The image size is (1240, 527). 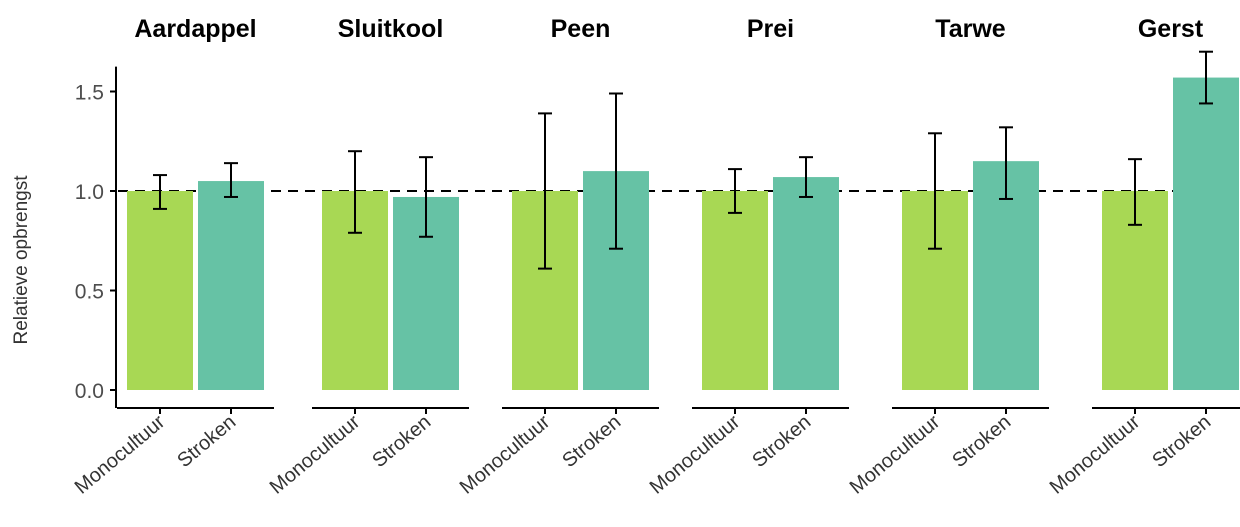 I want to click on panel-title: Prei, so click(x=770, y=29).